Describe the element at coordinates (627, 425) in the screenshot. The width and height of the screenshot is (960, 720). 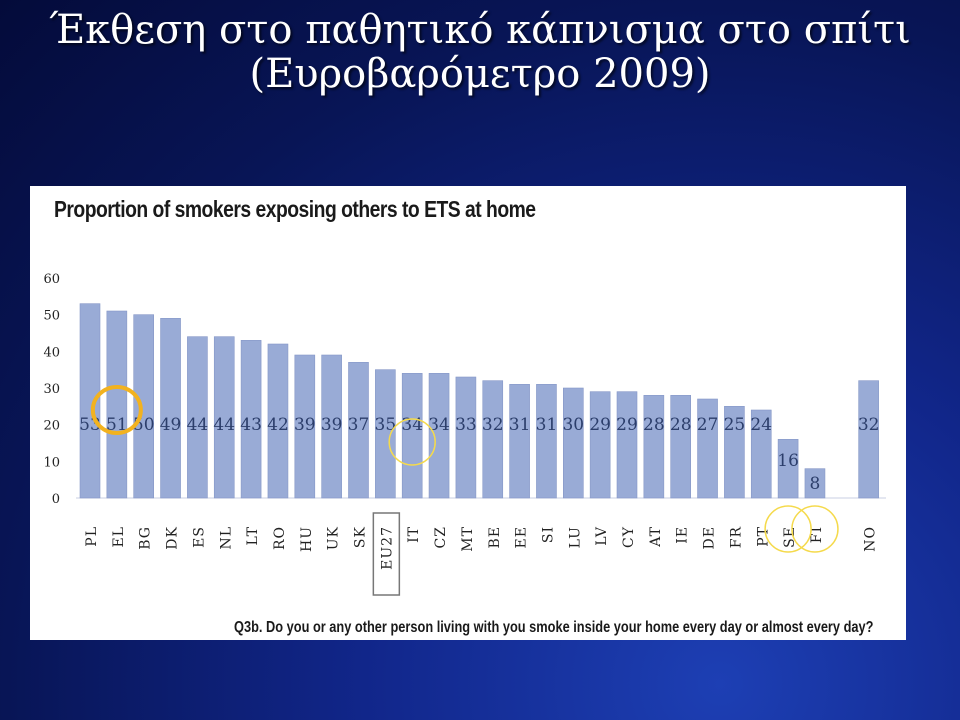
I see `value-label: 29` at that location.